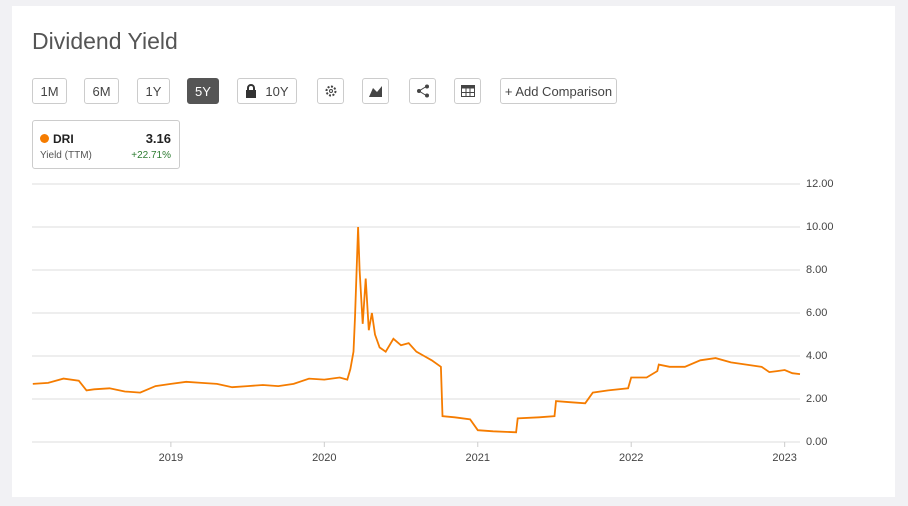  I want to click on lock-icon, so click(251, 91).